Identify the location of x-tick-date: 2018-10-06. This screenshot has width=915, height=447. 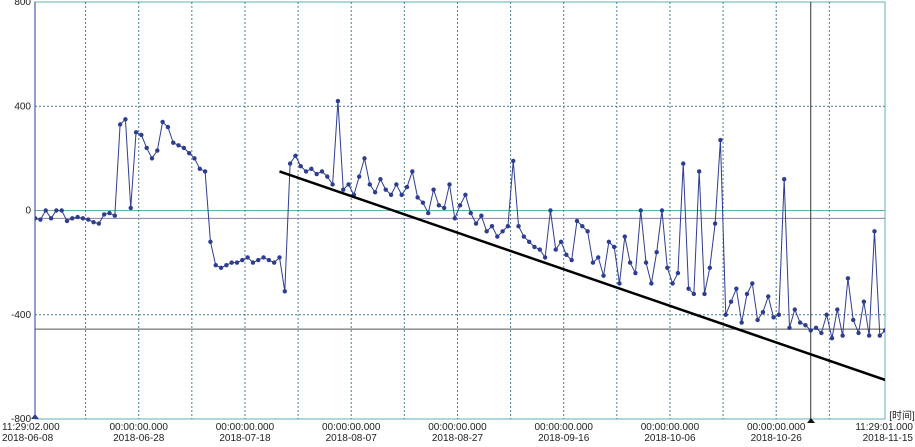
(670, 438).